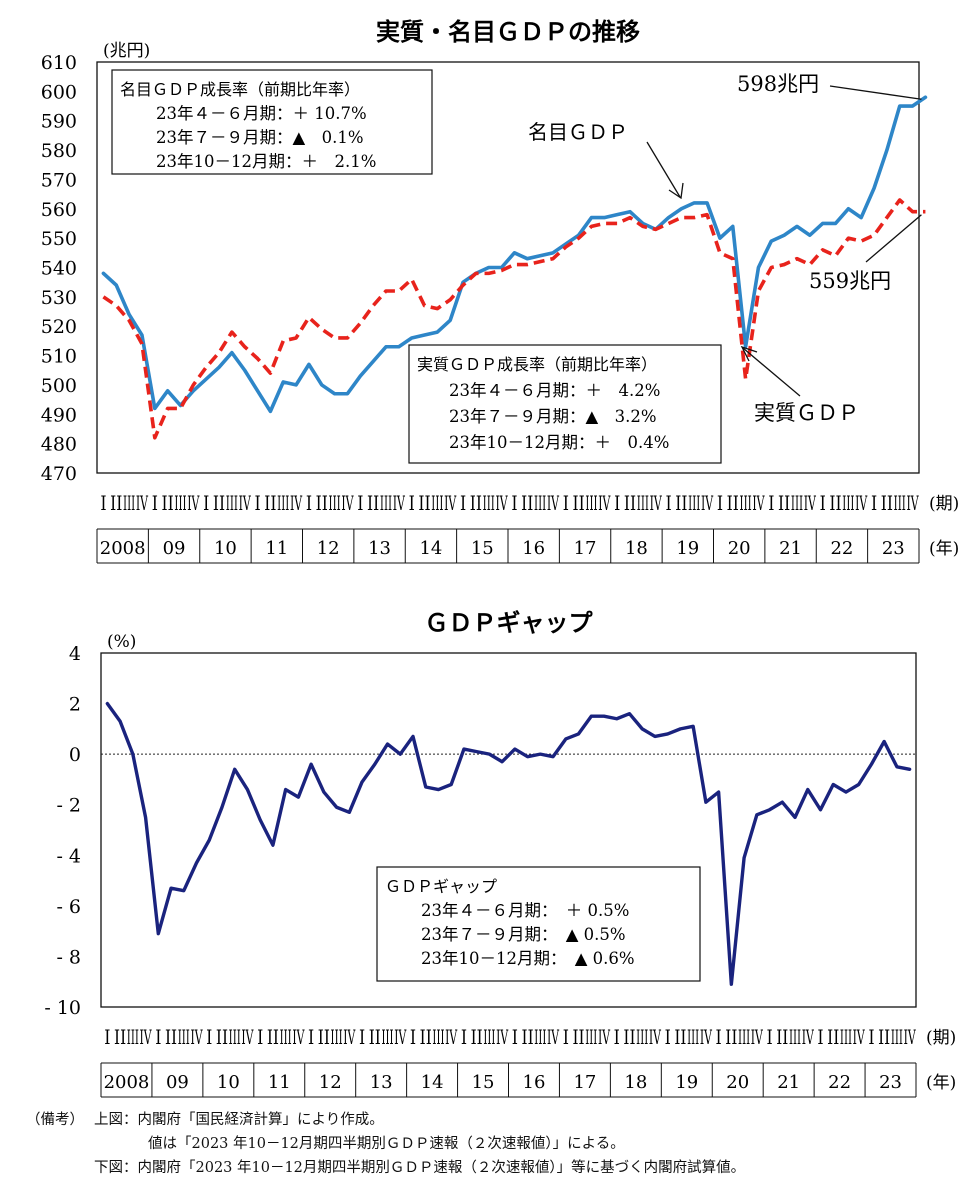 Image resolution: width=967 pixels, height=1200 pixels. What do you see at coordinates (59, 298) in the screenshot?
I see `y-tick-label: 530` at bounding box center [59, 298].